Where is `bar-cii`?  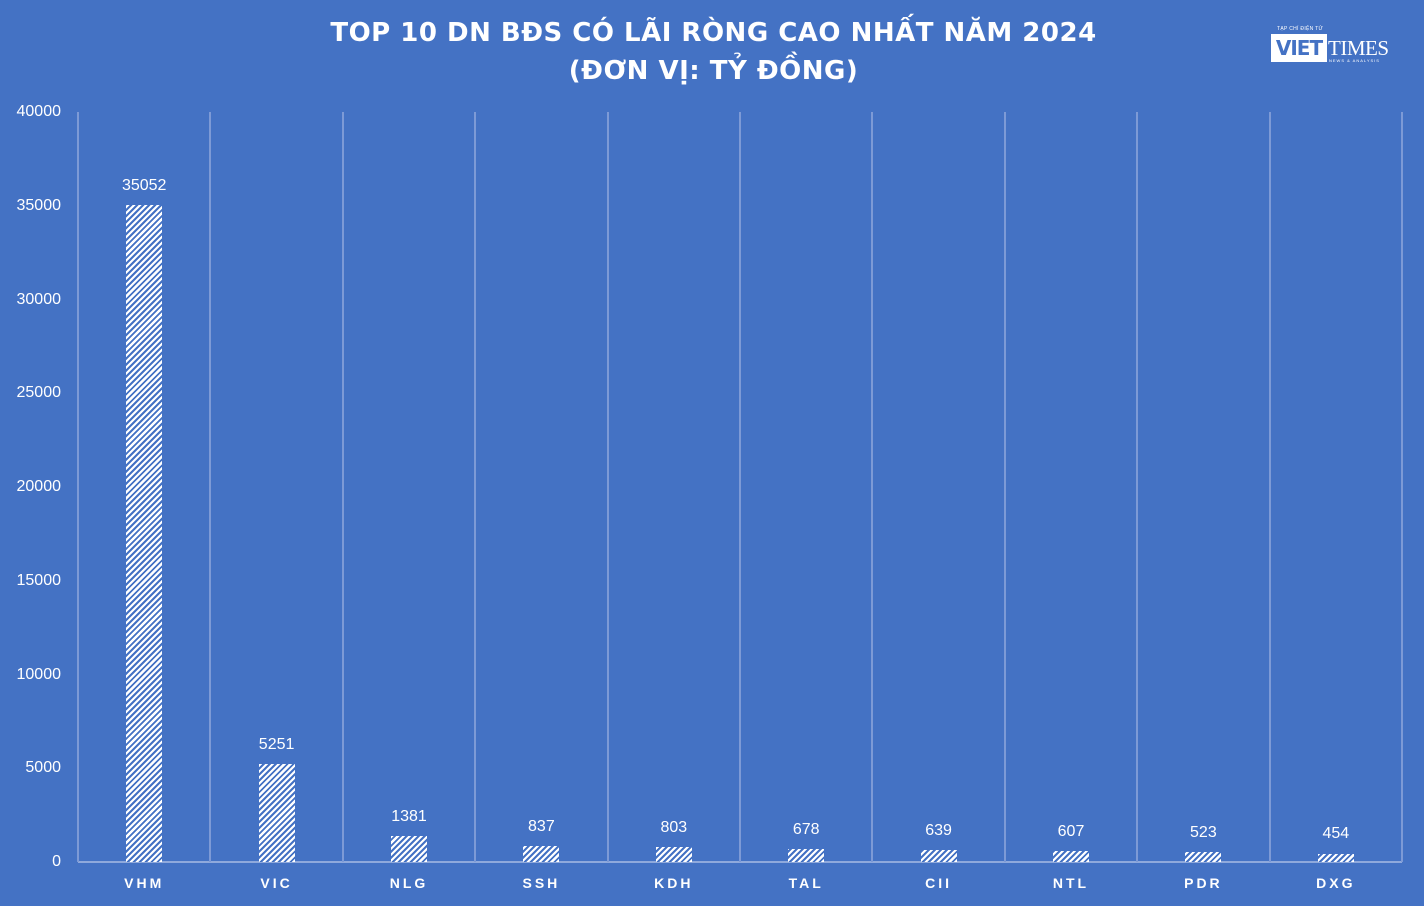
bar-cii is located at coordinates (938, 856).